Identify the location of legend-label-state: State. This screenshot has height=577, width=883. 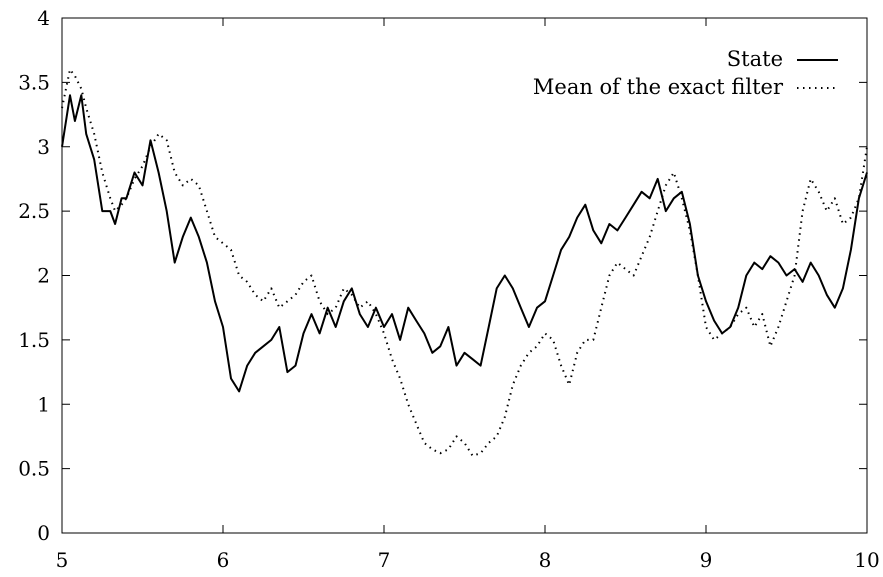
(755, 59).